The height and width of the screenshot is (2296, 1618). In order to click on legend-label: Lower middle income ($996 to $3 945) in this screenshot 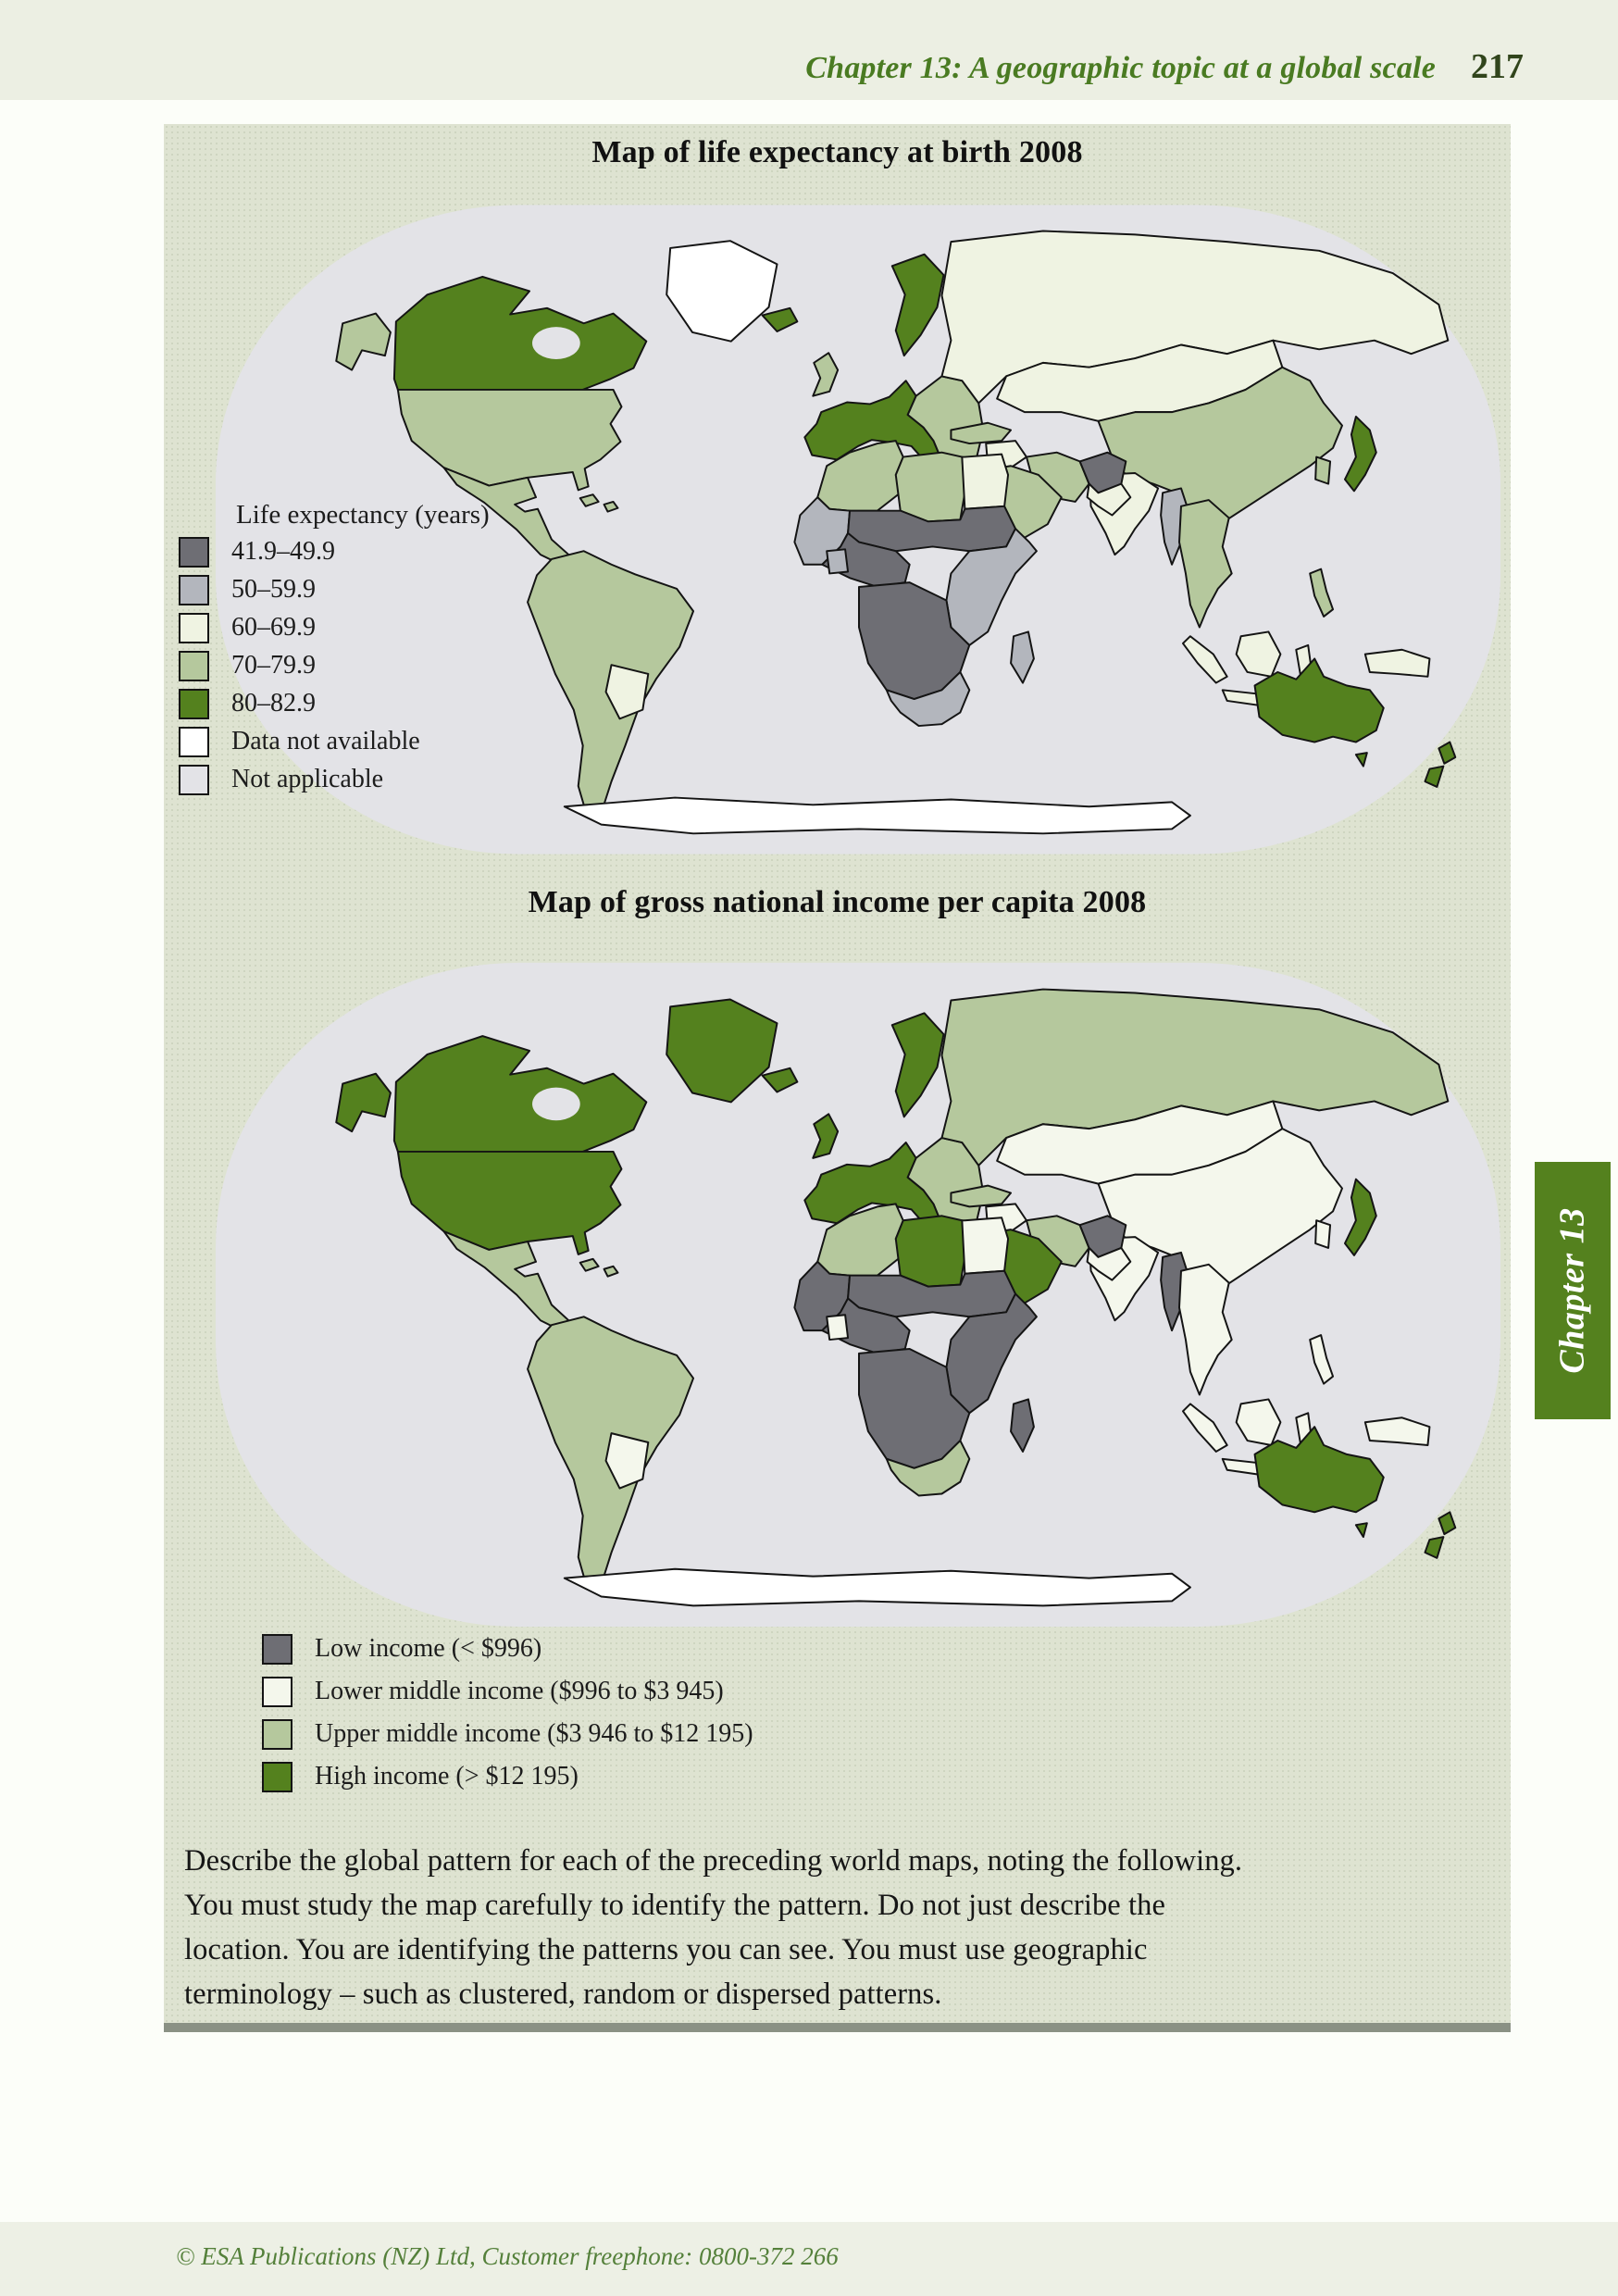, I will do `click(519, 1691)`.